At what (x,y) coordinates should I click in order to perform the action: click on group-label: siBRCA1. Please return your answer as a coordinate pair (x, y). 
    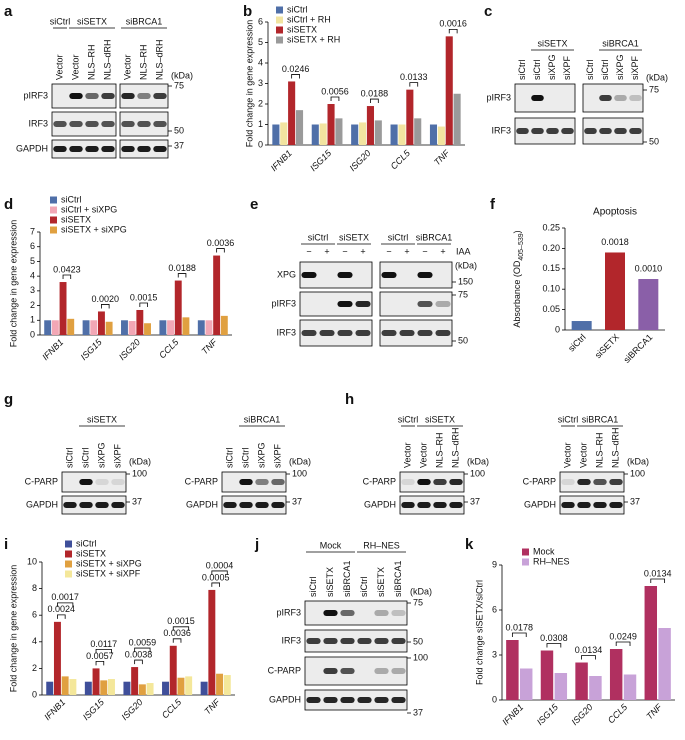
    Looking at the image, I should click on (262, 419).